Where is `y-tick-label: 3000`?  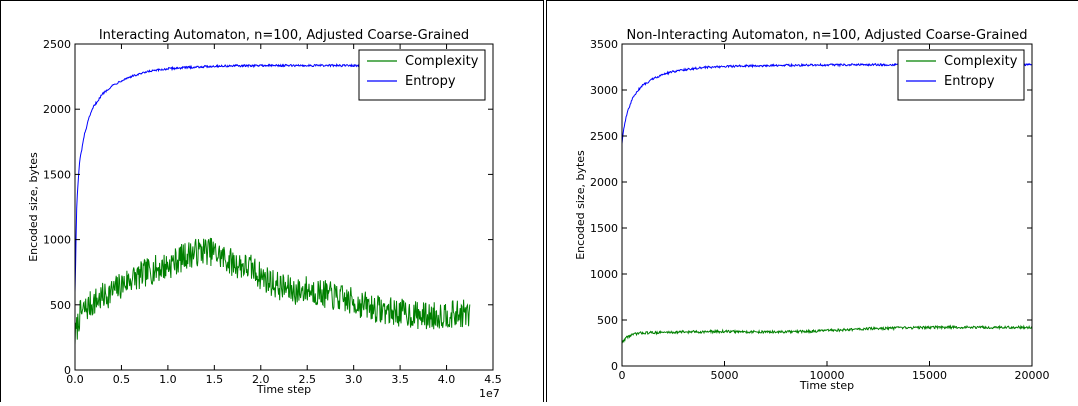
y-tick-label: 3000 is located at coordinates (604, 90).